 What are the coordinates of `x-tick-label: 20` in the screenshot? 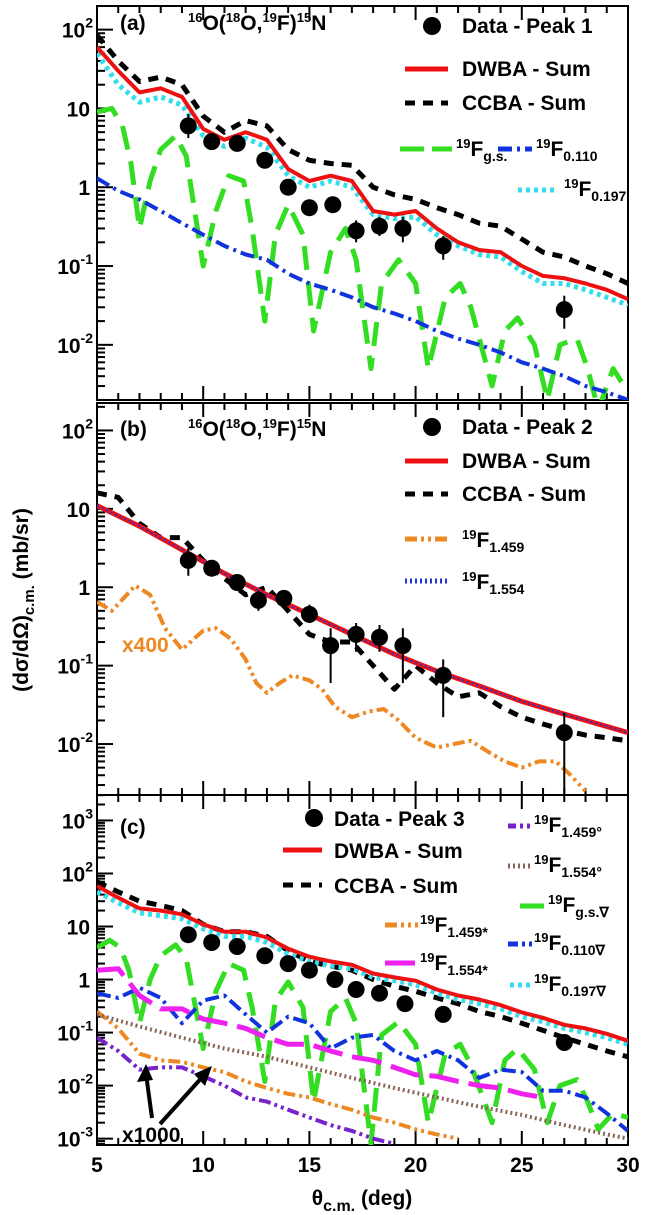 It's located at (415, 1165).